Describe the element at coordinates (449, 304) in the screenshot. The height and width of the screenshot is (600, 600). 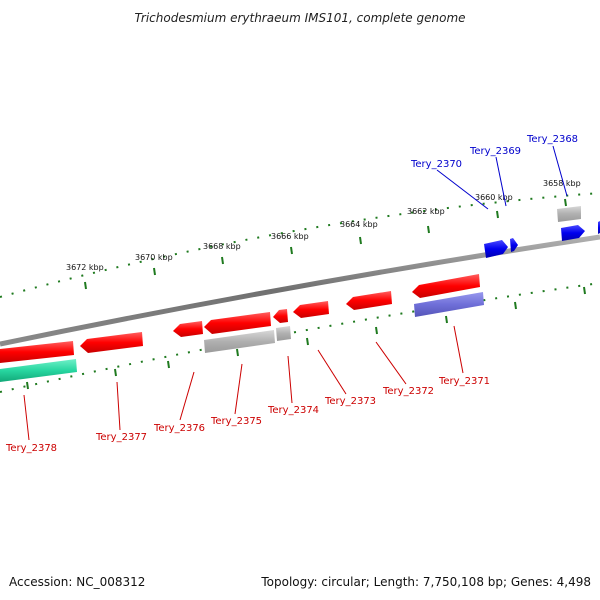
I see `cds-feature-purple` at that location.